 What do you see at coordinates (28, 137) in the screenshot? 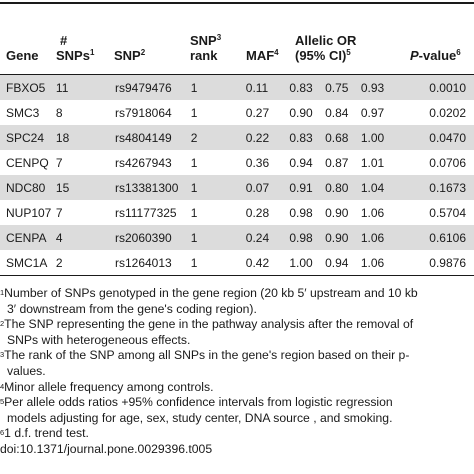
I see `cell-gene: SPC24` at bounding box center [28, 137].